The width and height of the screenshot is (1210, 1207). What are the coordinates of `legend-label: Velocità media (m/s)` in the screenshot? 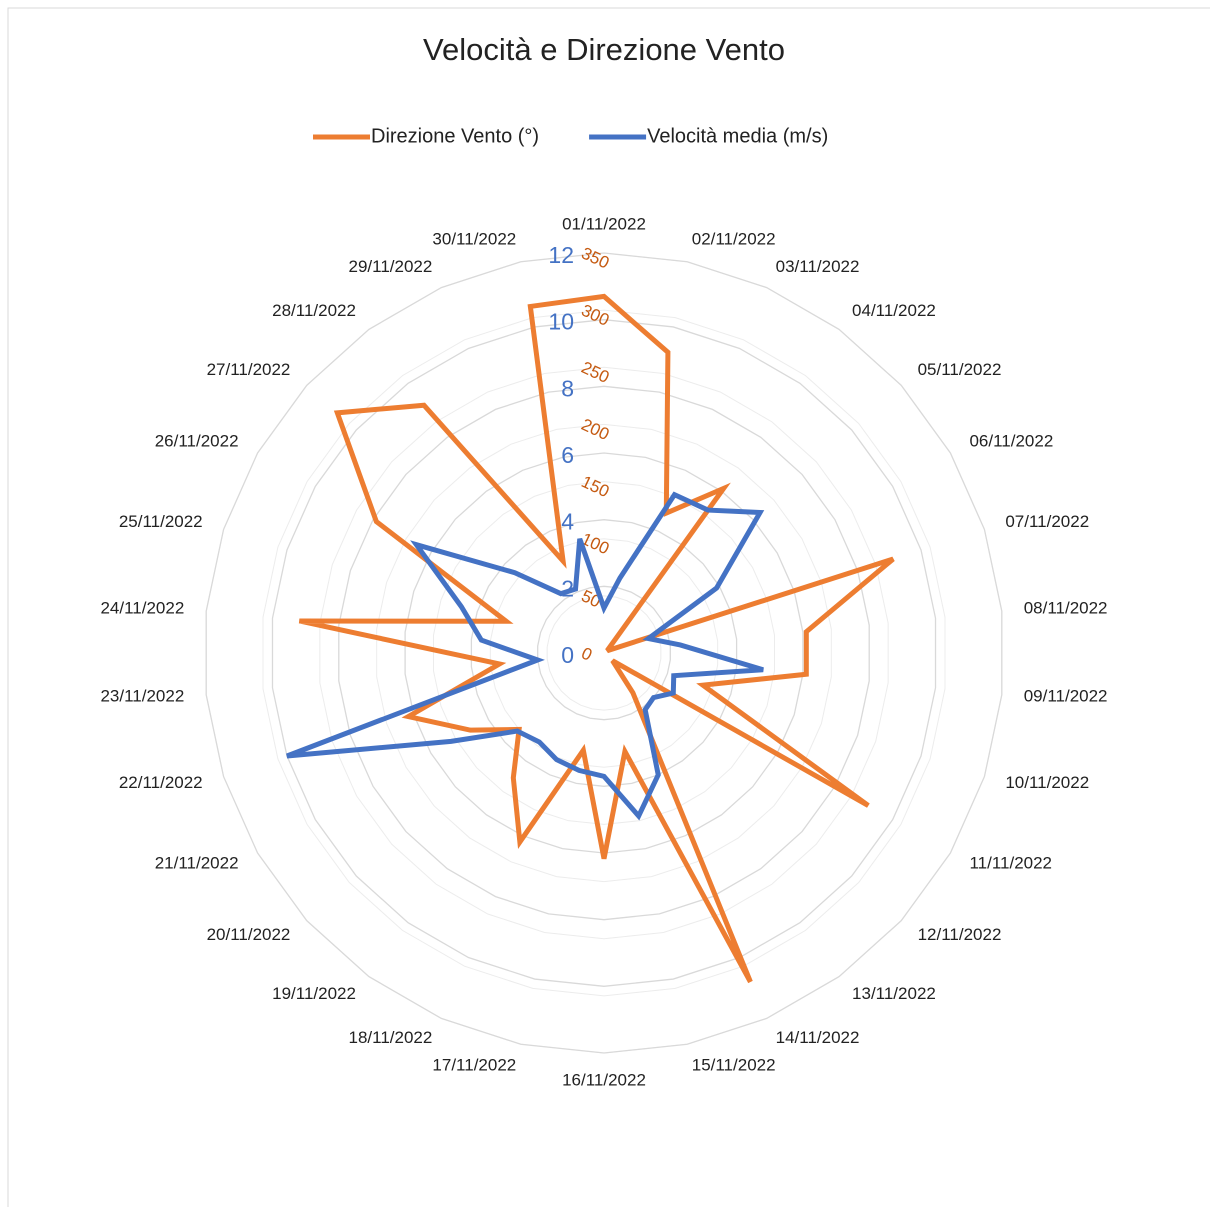 It's located at (737, 136).